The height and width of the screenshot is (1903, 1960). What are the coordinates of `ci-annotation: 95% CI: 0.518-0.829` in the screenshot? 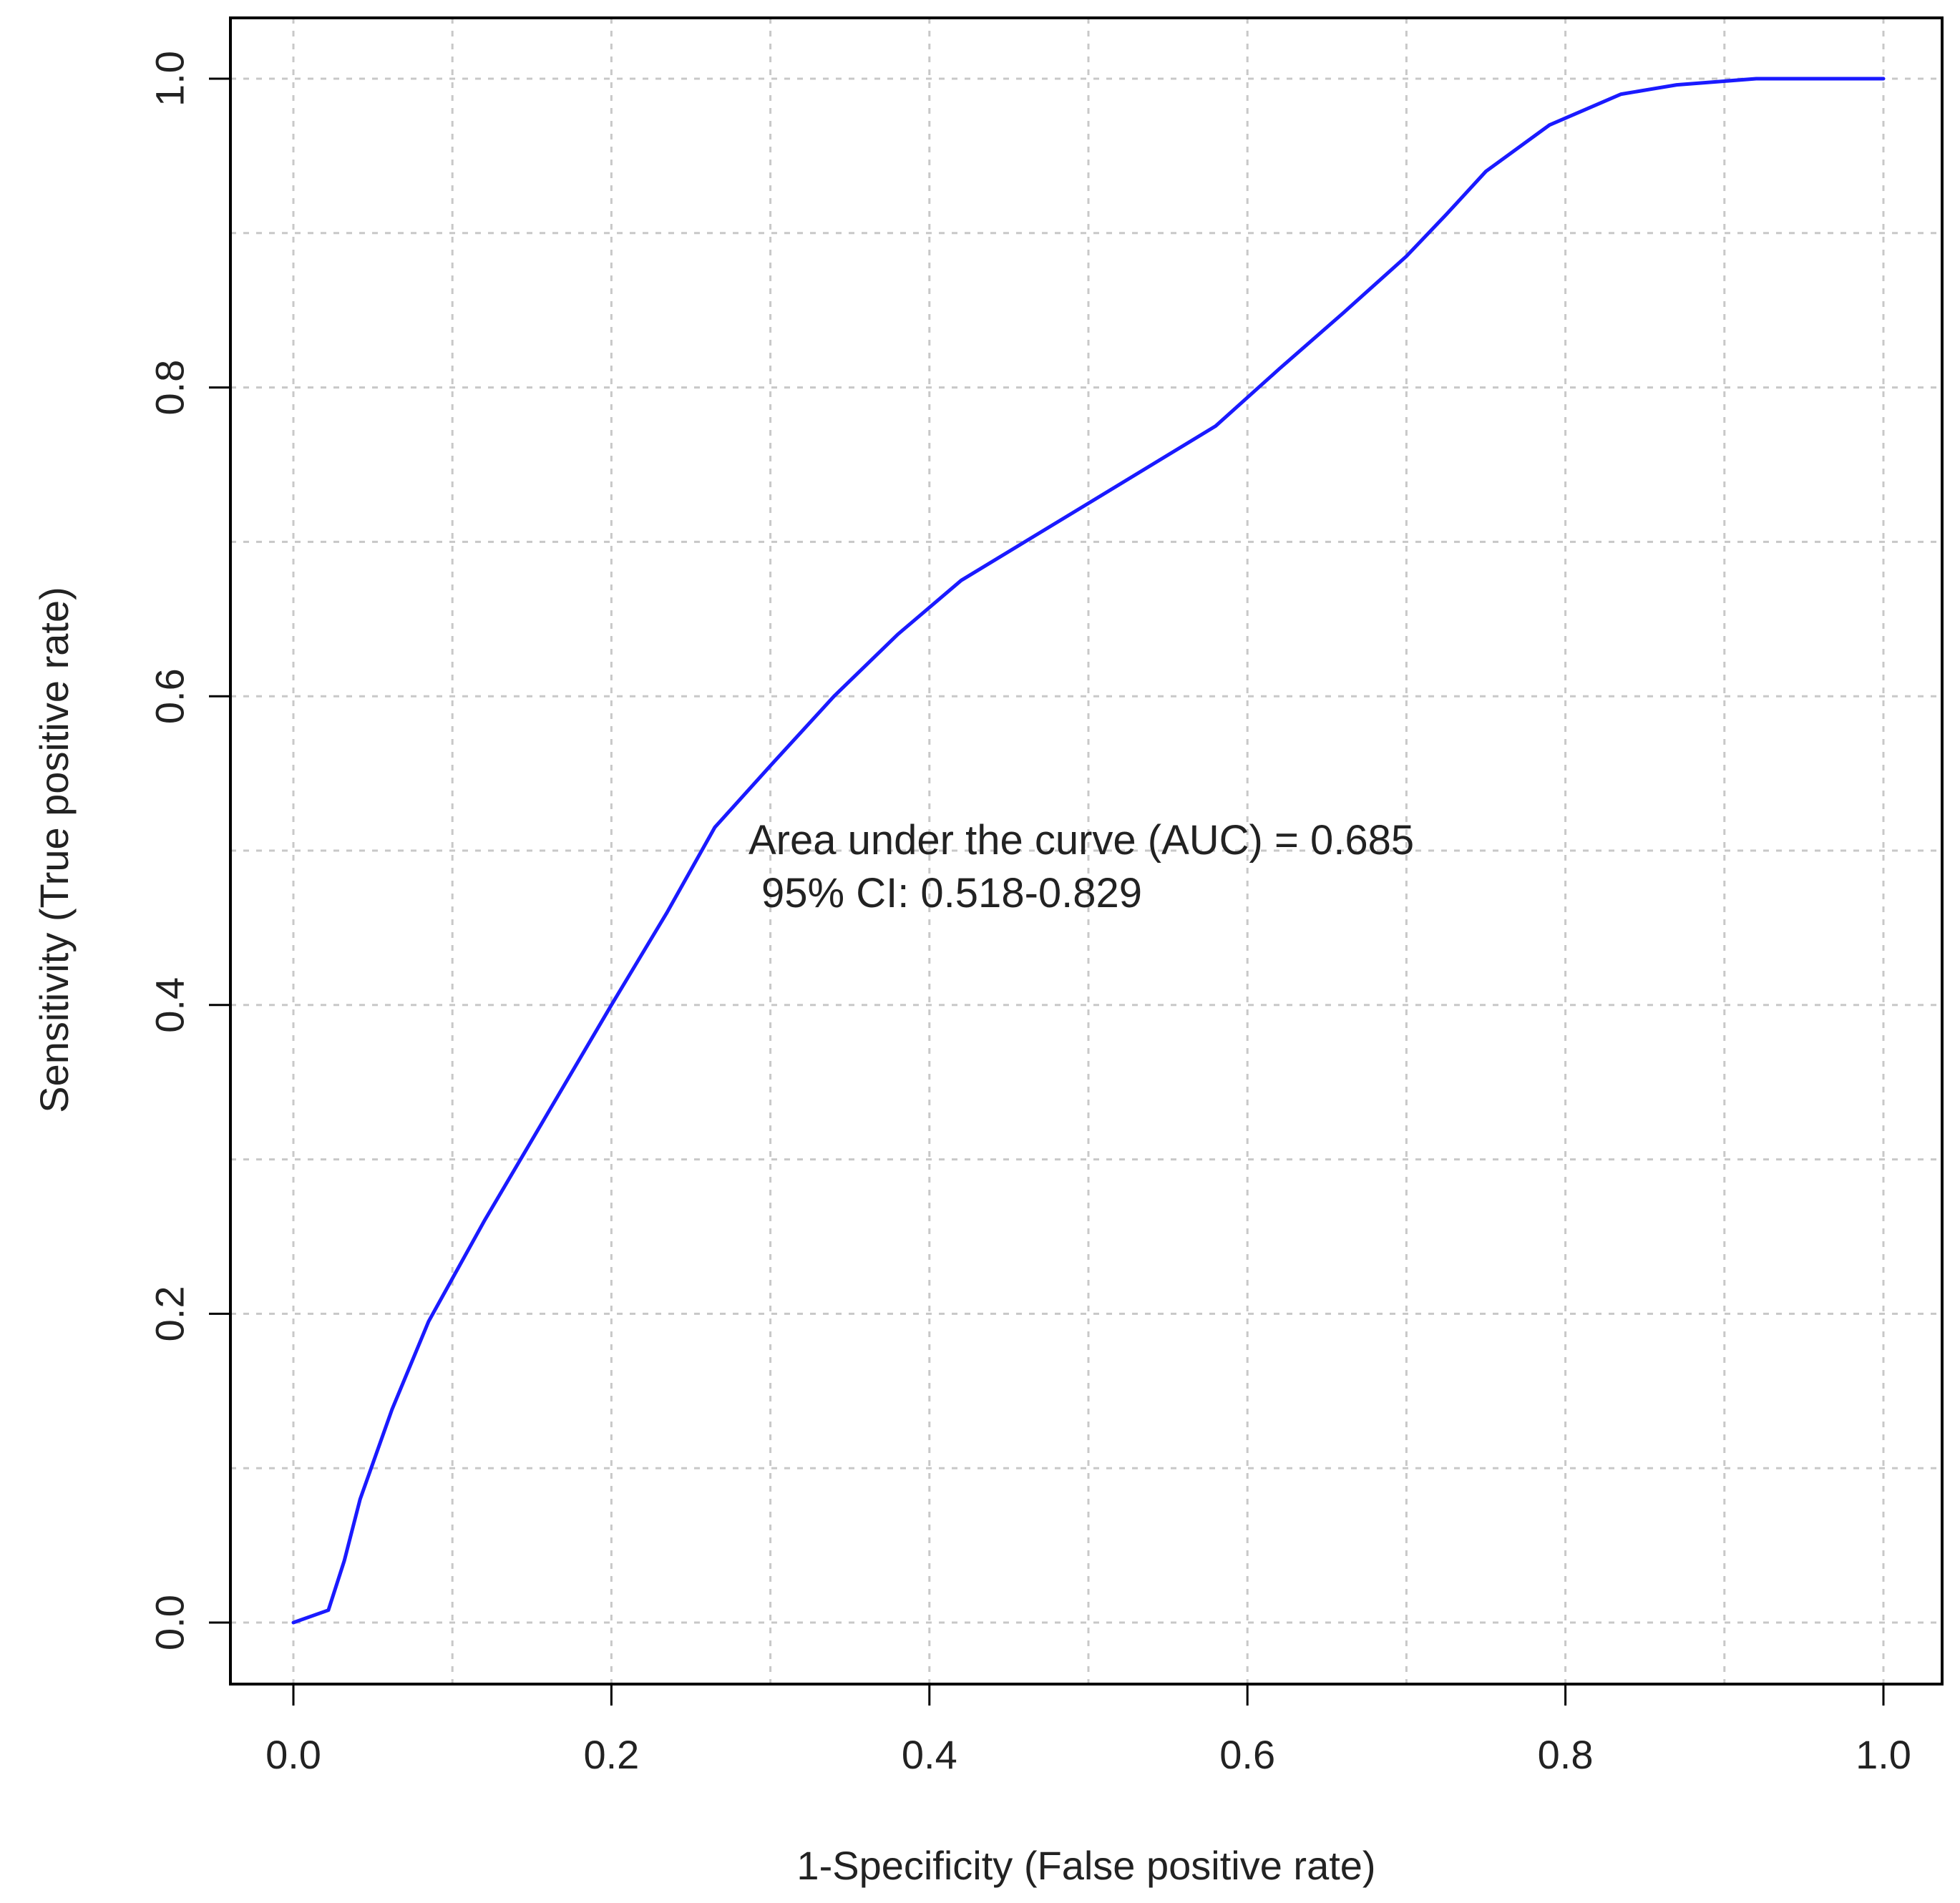 It's located at (951, 893).